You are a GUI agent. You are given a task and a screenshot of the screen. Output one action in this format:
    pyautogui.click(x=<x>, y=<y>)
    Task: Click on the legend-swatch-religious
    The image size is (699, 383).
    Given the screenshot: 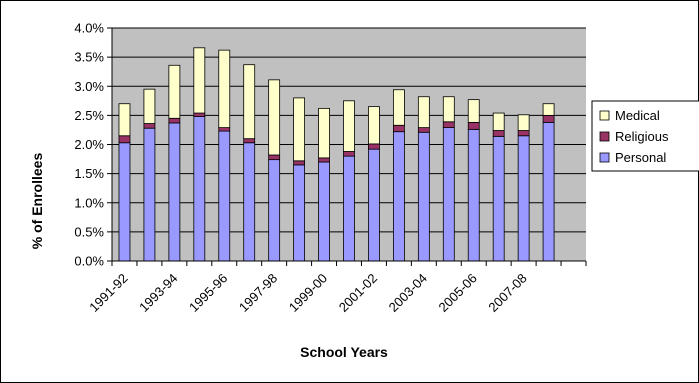 What is the action you would take?
    pyautogui.click(x=604, y=136)
    